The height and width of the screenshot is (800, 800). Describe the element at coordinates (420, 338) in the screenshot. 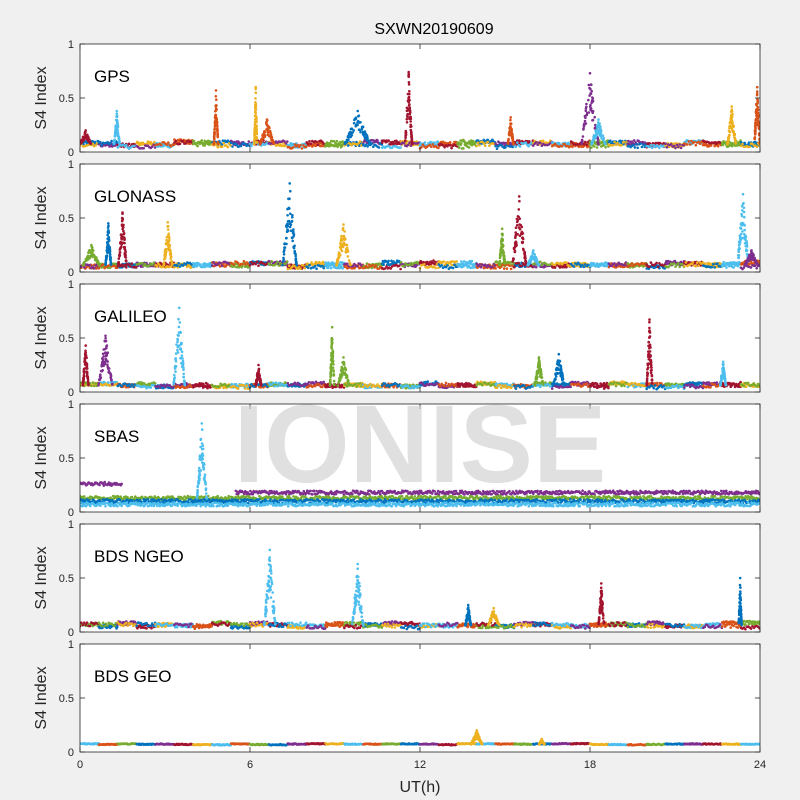

I see `plot-area` at that location.